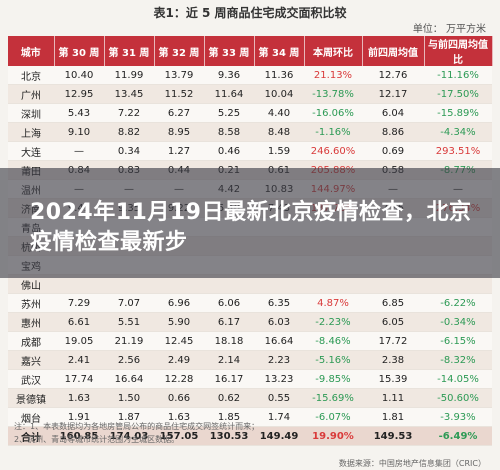 The width and height of the screenshot is (500, 470). What do you see at coordinates (79, 94) in the screenshot?
I see `value-cell: 12.95` at bounding box center [79, 94].